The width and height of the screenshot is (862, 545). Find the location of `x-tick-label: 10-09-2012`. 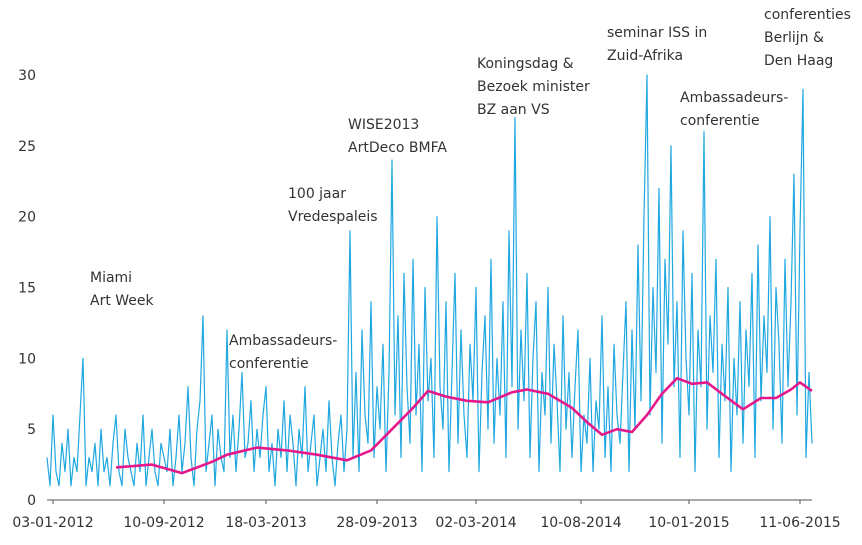

x-tick-label: 10-09-2012 is located at coordinates (163, 523).